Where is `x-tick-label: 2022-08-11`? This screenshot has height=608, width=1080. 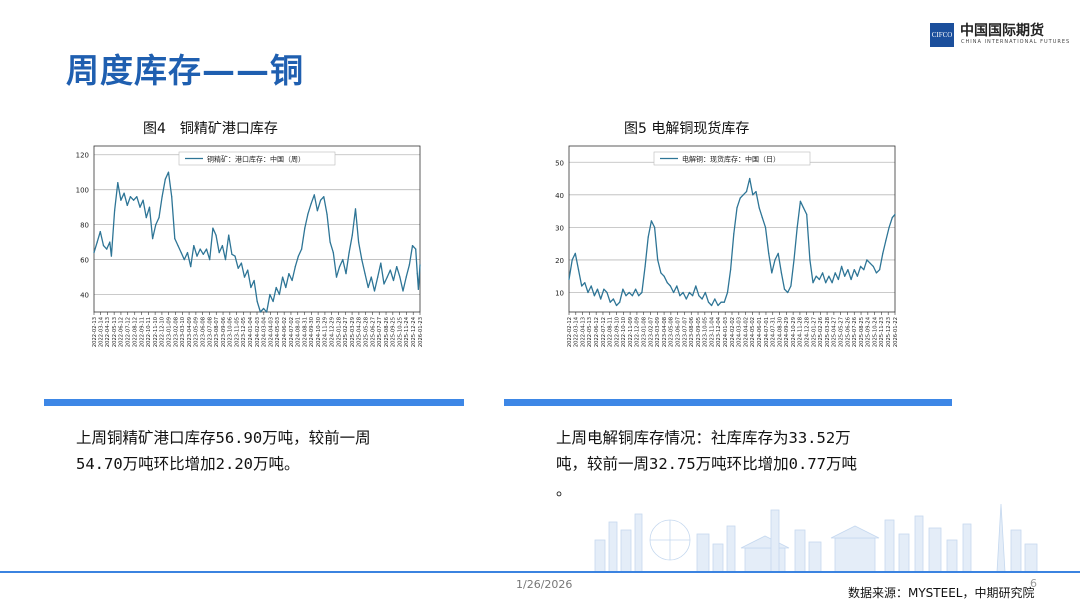 x-tick-label: 2022-08-11 is located at coordinates (611, 332).